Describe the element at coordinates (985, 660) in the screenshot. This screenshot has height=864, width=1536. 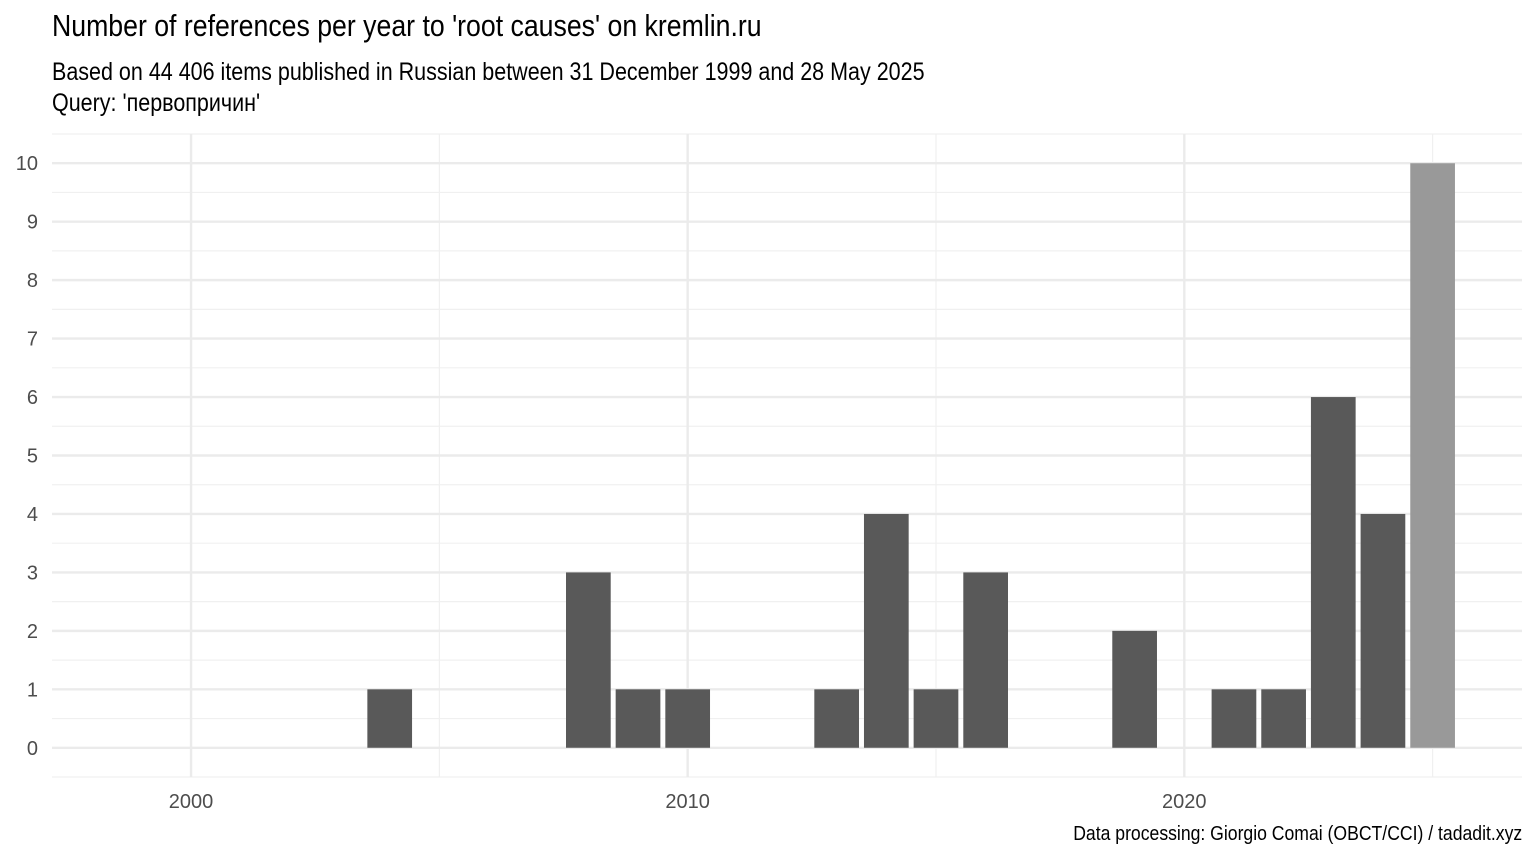
I see `bar-2016` at that location.